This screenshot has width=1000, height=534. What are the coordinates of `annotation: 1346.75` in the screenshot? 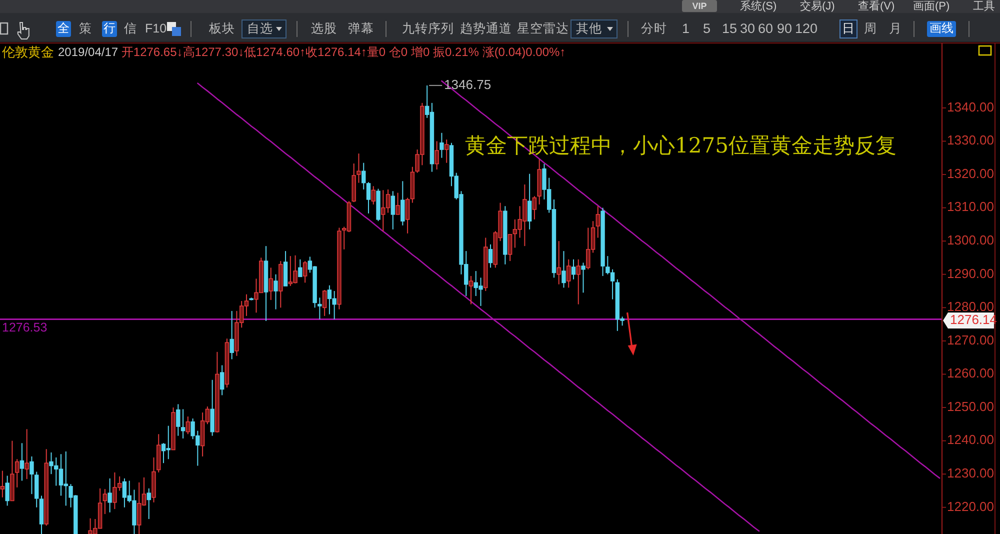 It's located at (468, 84).